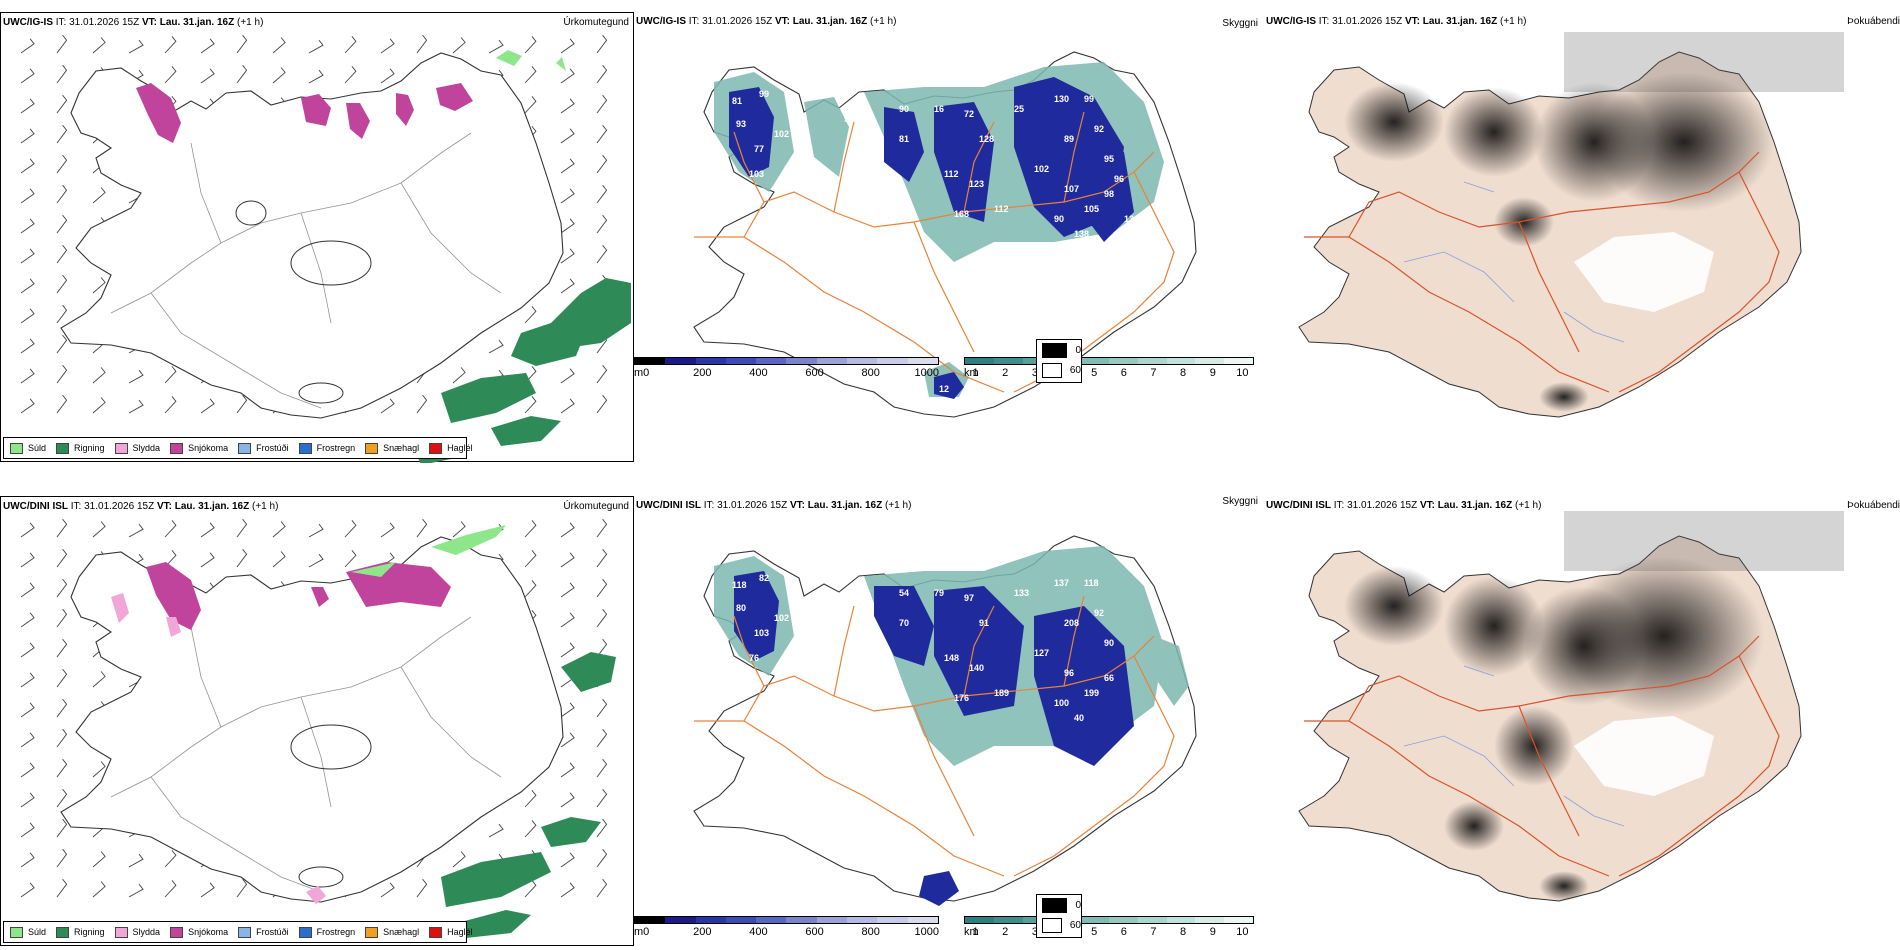 This screenshot has height=950, width=1900. Describe the element at coordinates (1571, 706) in the screenshot. I see `fog-map` at that location.